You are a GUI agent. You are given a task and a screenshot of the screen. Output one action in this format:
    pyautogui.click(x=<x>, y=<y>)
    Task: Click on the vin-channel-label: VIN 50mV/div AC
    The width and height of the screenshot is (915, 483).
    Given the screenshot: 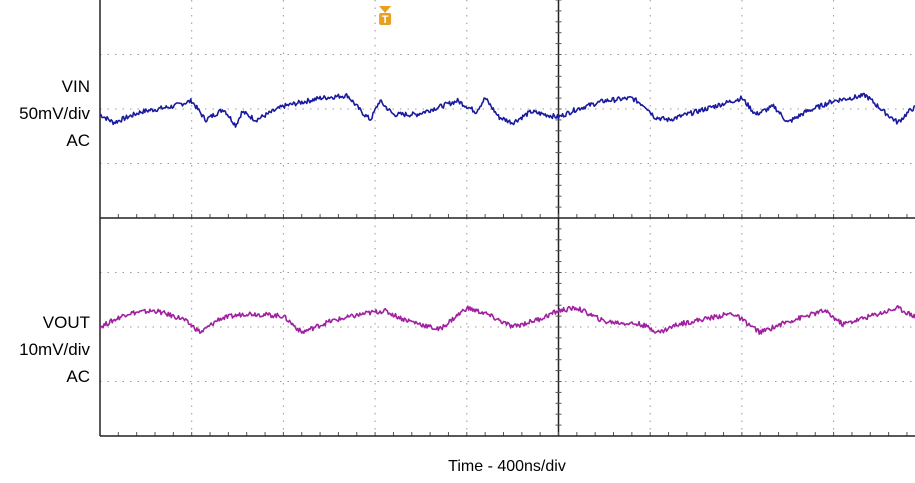 What is the action you would take?
    pyautogui.click(x=45, y=113)
    